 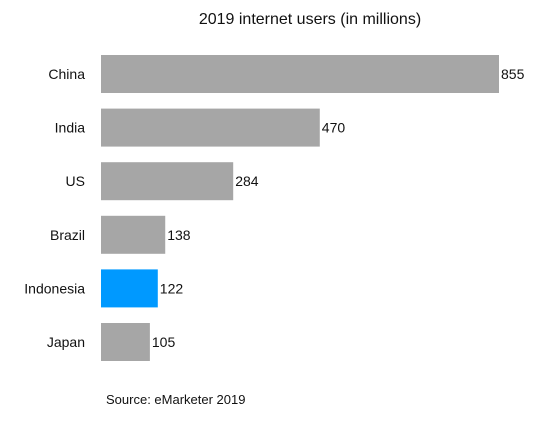 What do you see at coordinates (66, 342) in the screenshot?
I see `category-label-japan: Japan` at bounding box center [66, 342].